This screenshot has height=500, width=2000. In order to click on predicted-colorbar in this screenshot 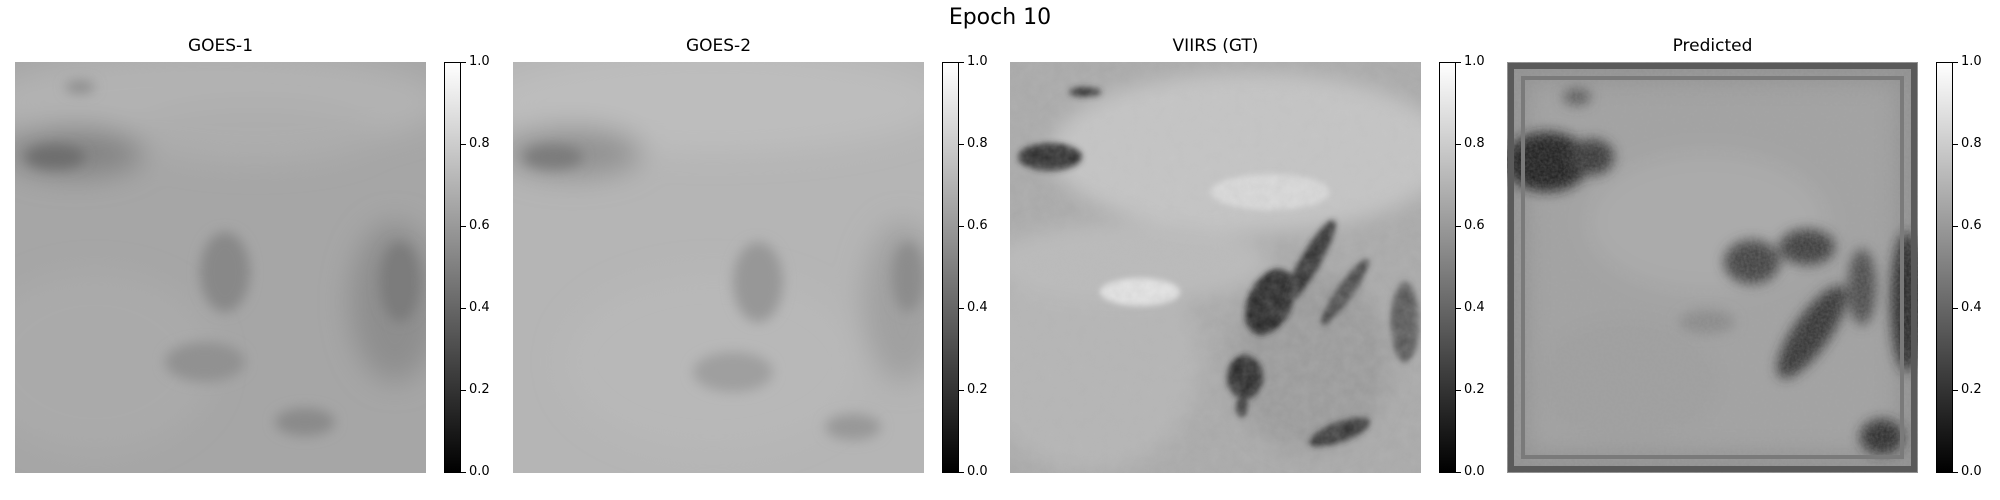, I will do `click(1944, 267)`.